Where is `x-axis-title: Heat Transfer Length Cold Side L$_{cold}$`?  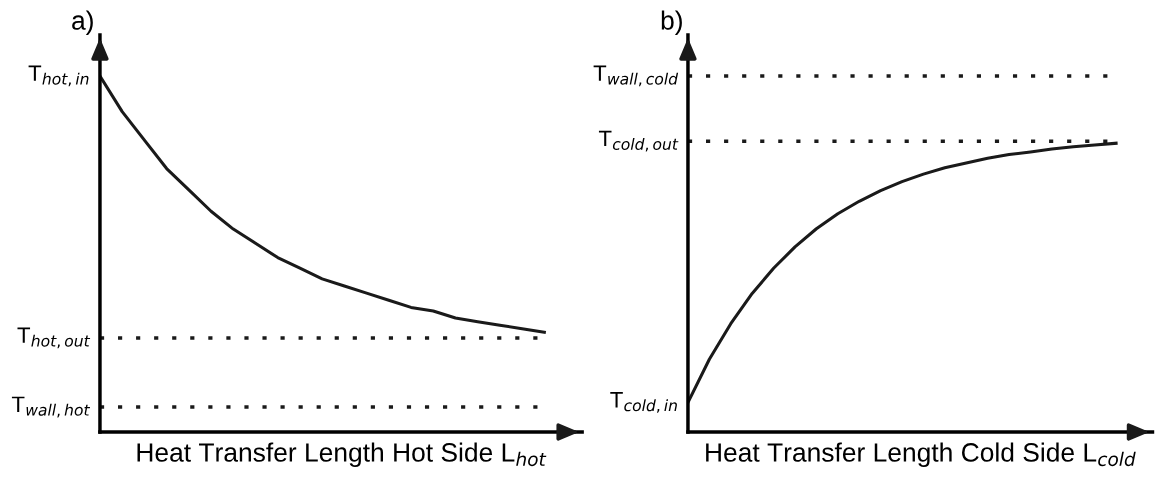 x-axis-title: Heat Transfer Length Cold Side L$_{cold}$ is located at coordinates (921, 455).